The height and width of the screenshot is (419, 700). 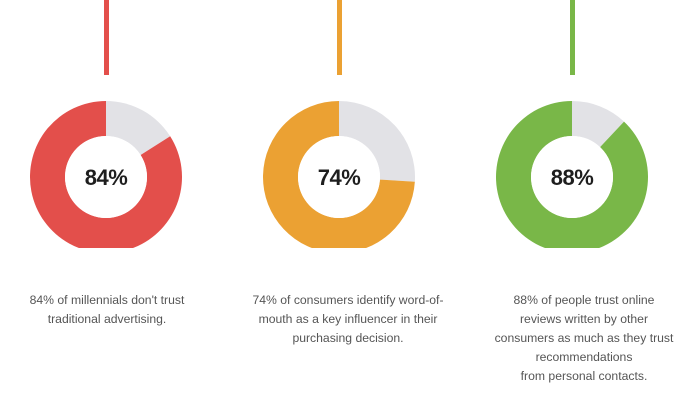 I want to click on donut-chart-svg: 88%, so click(x=572, y=174).